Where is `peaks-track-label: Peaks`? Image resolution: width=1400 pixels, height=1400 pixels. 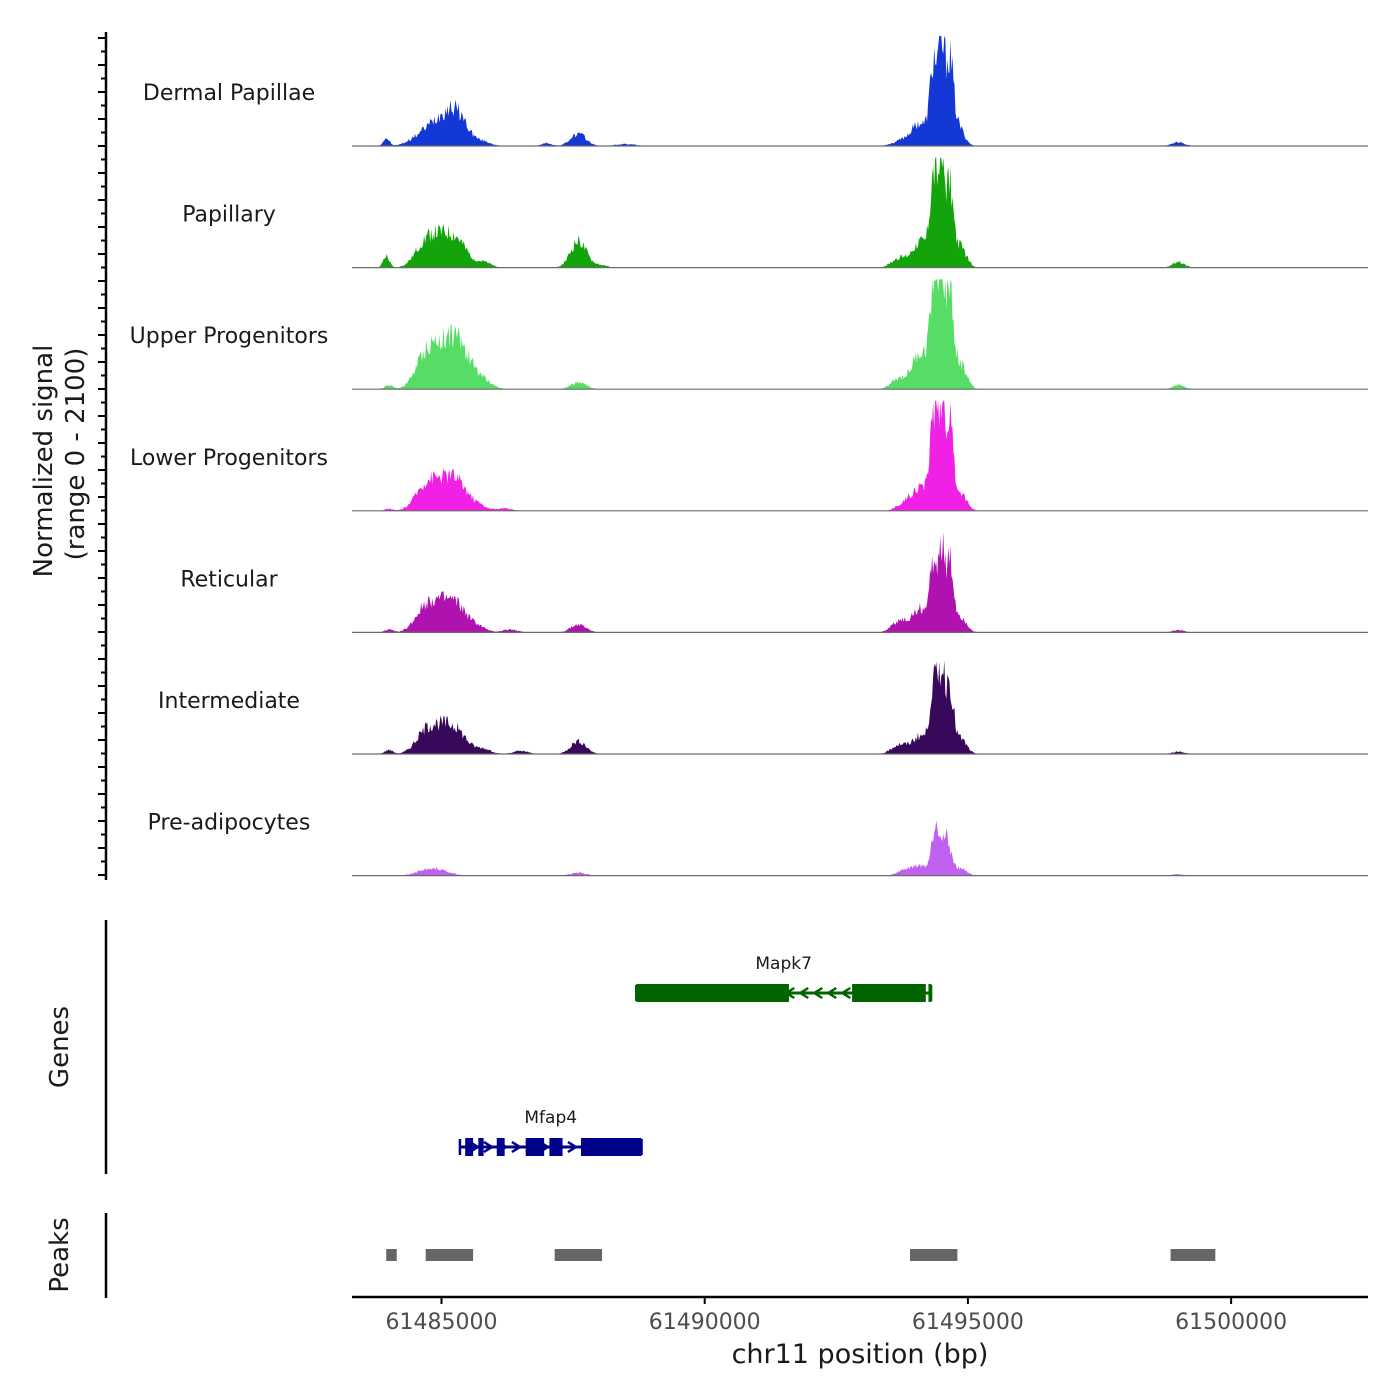
peaks-track-label: Peaks is located at coordinates (60, 1254).